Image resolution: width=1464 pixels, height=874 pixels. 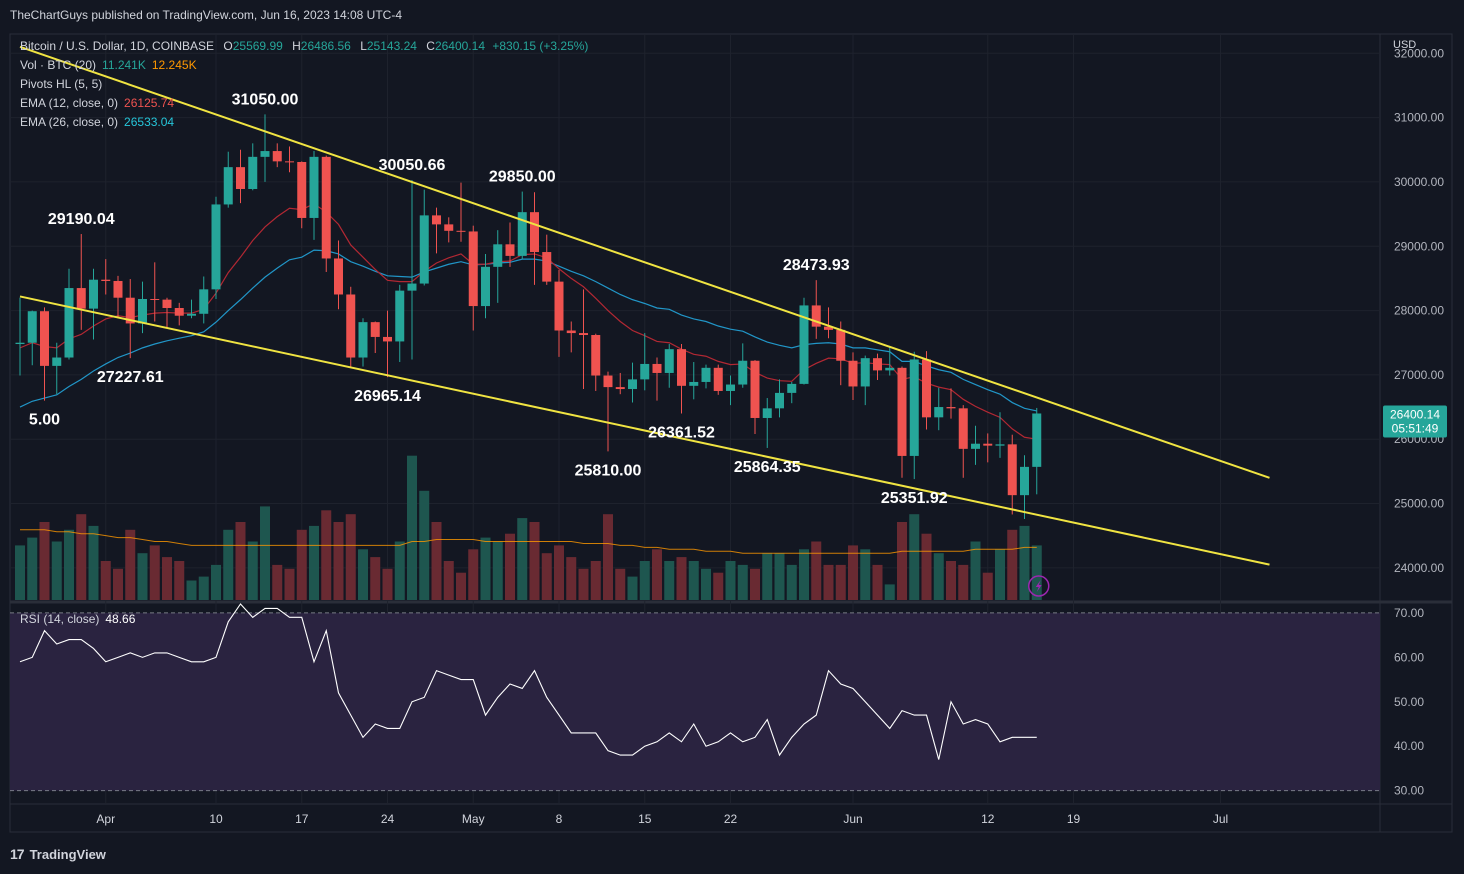 I want to click on pivot-label: 5.00, so click(x=44, y=420).